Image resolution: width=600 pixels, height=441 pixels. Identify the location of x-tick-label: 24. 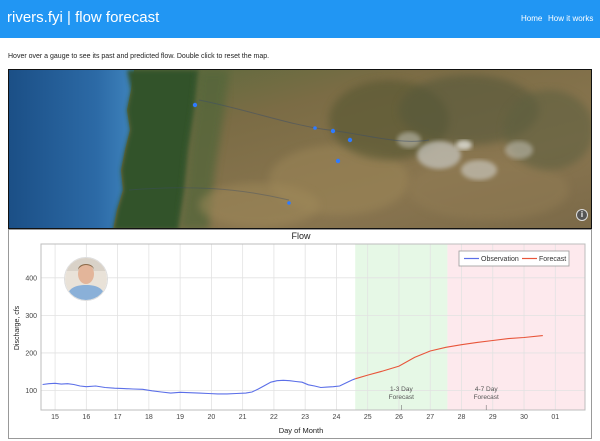
(337, 417).